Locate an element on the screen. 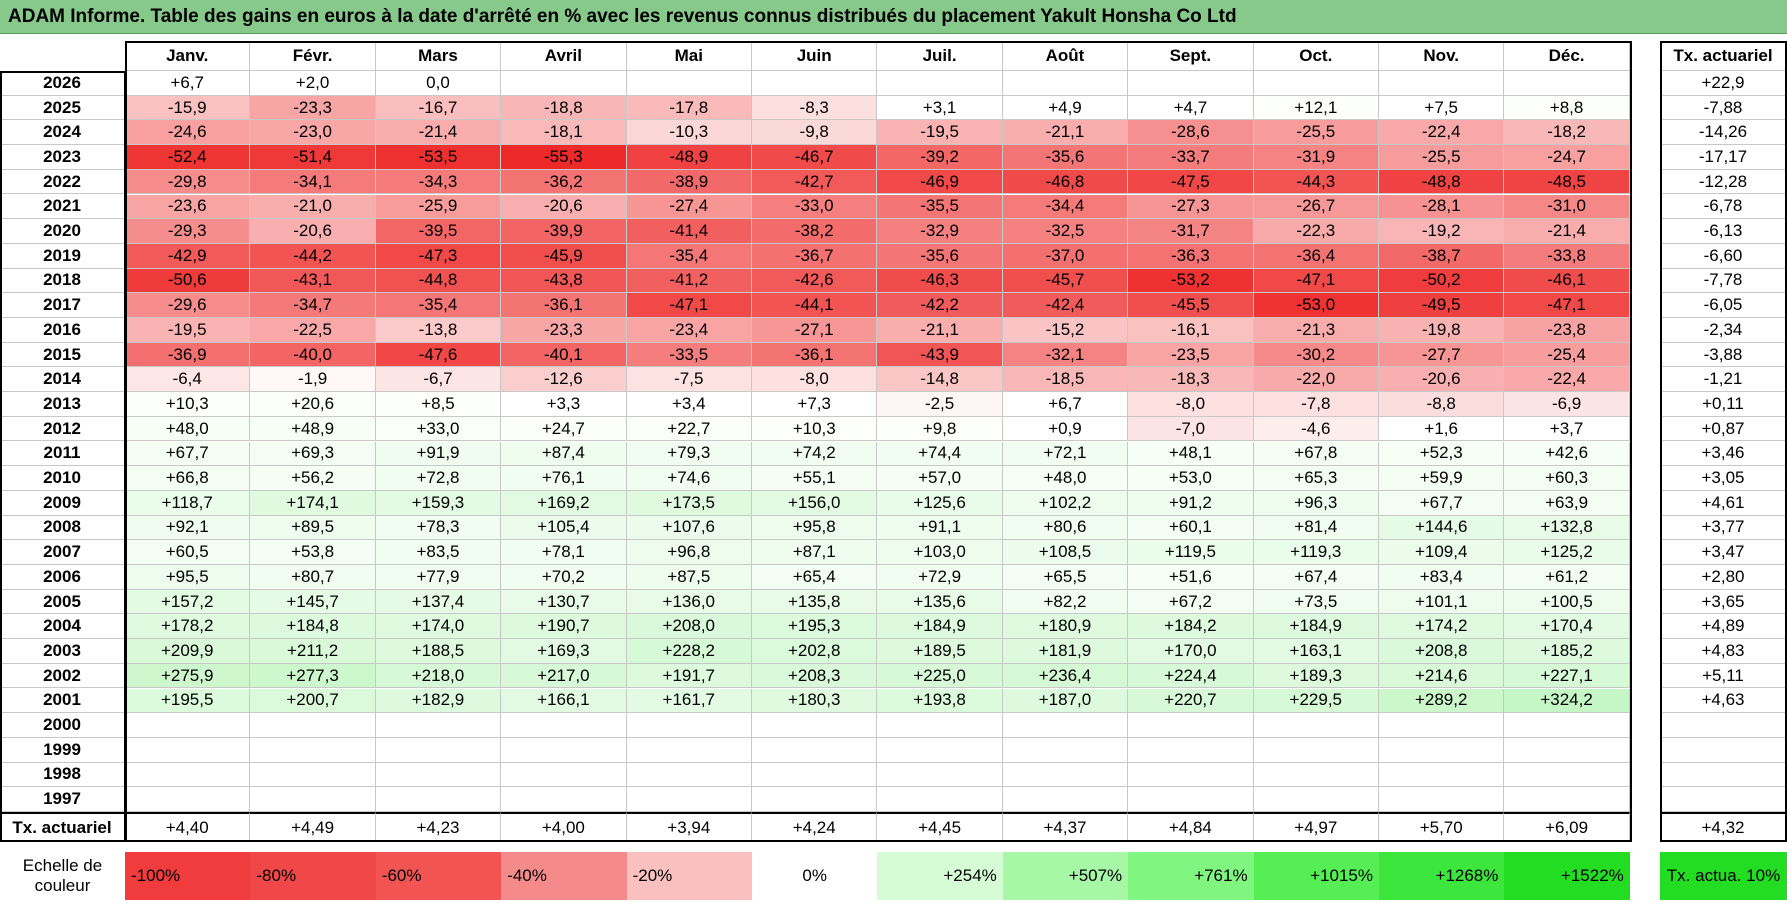 This screenshot has height=912, width=1787. gain-cell: +82,2 is located at coordinates (1065, 602).